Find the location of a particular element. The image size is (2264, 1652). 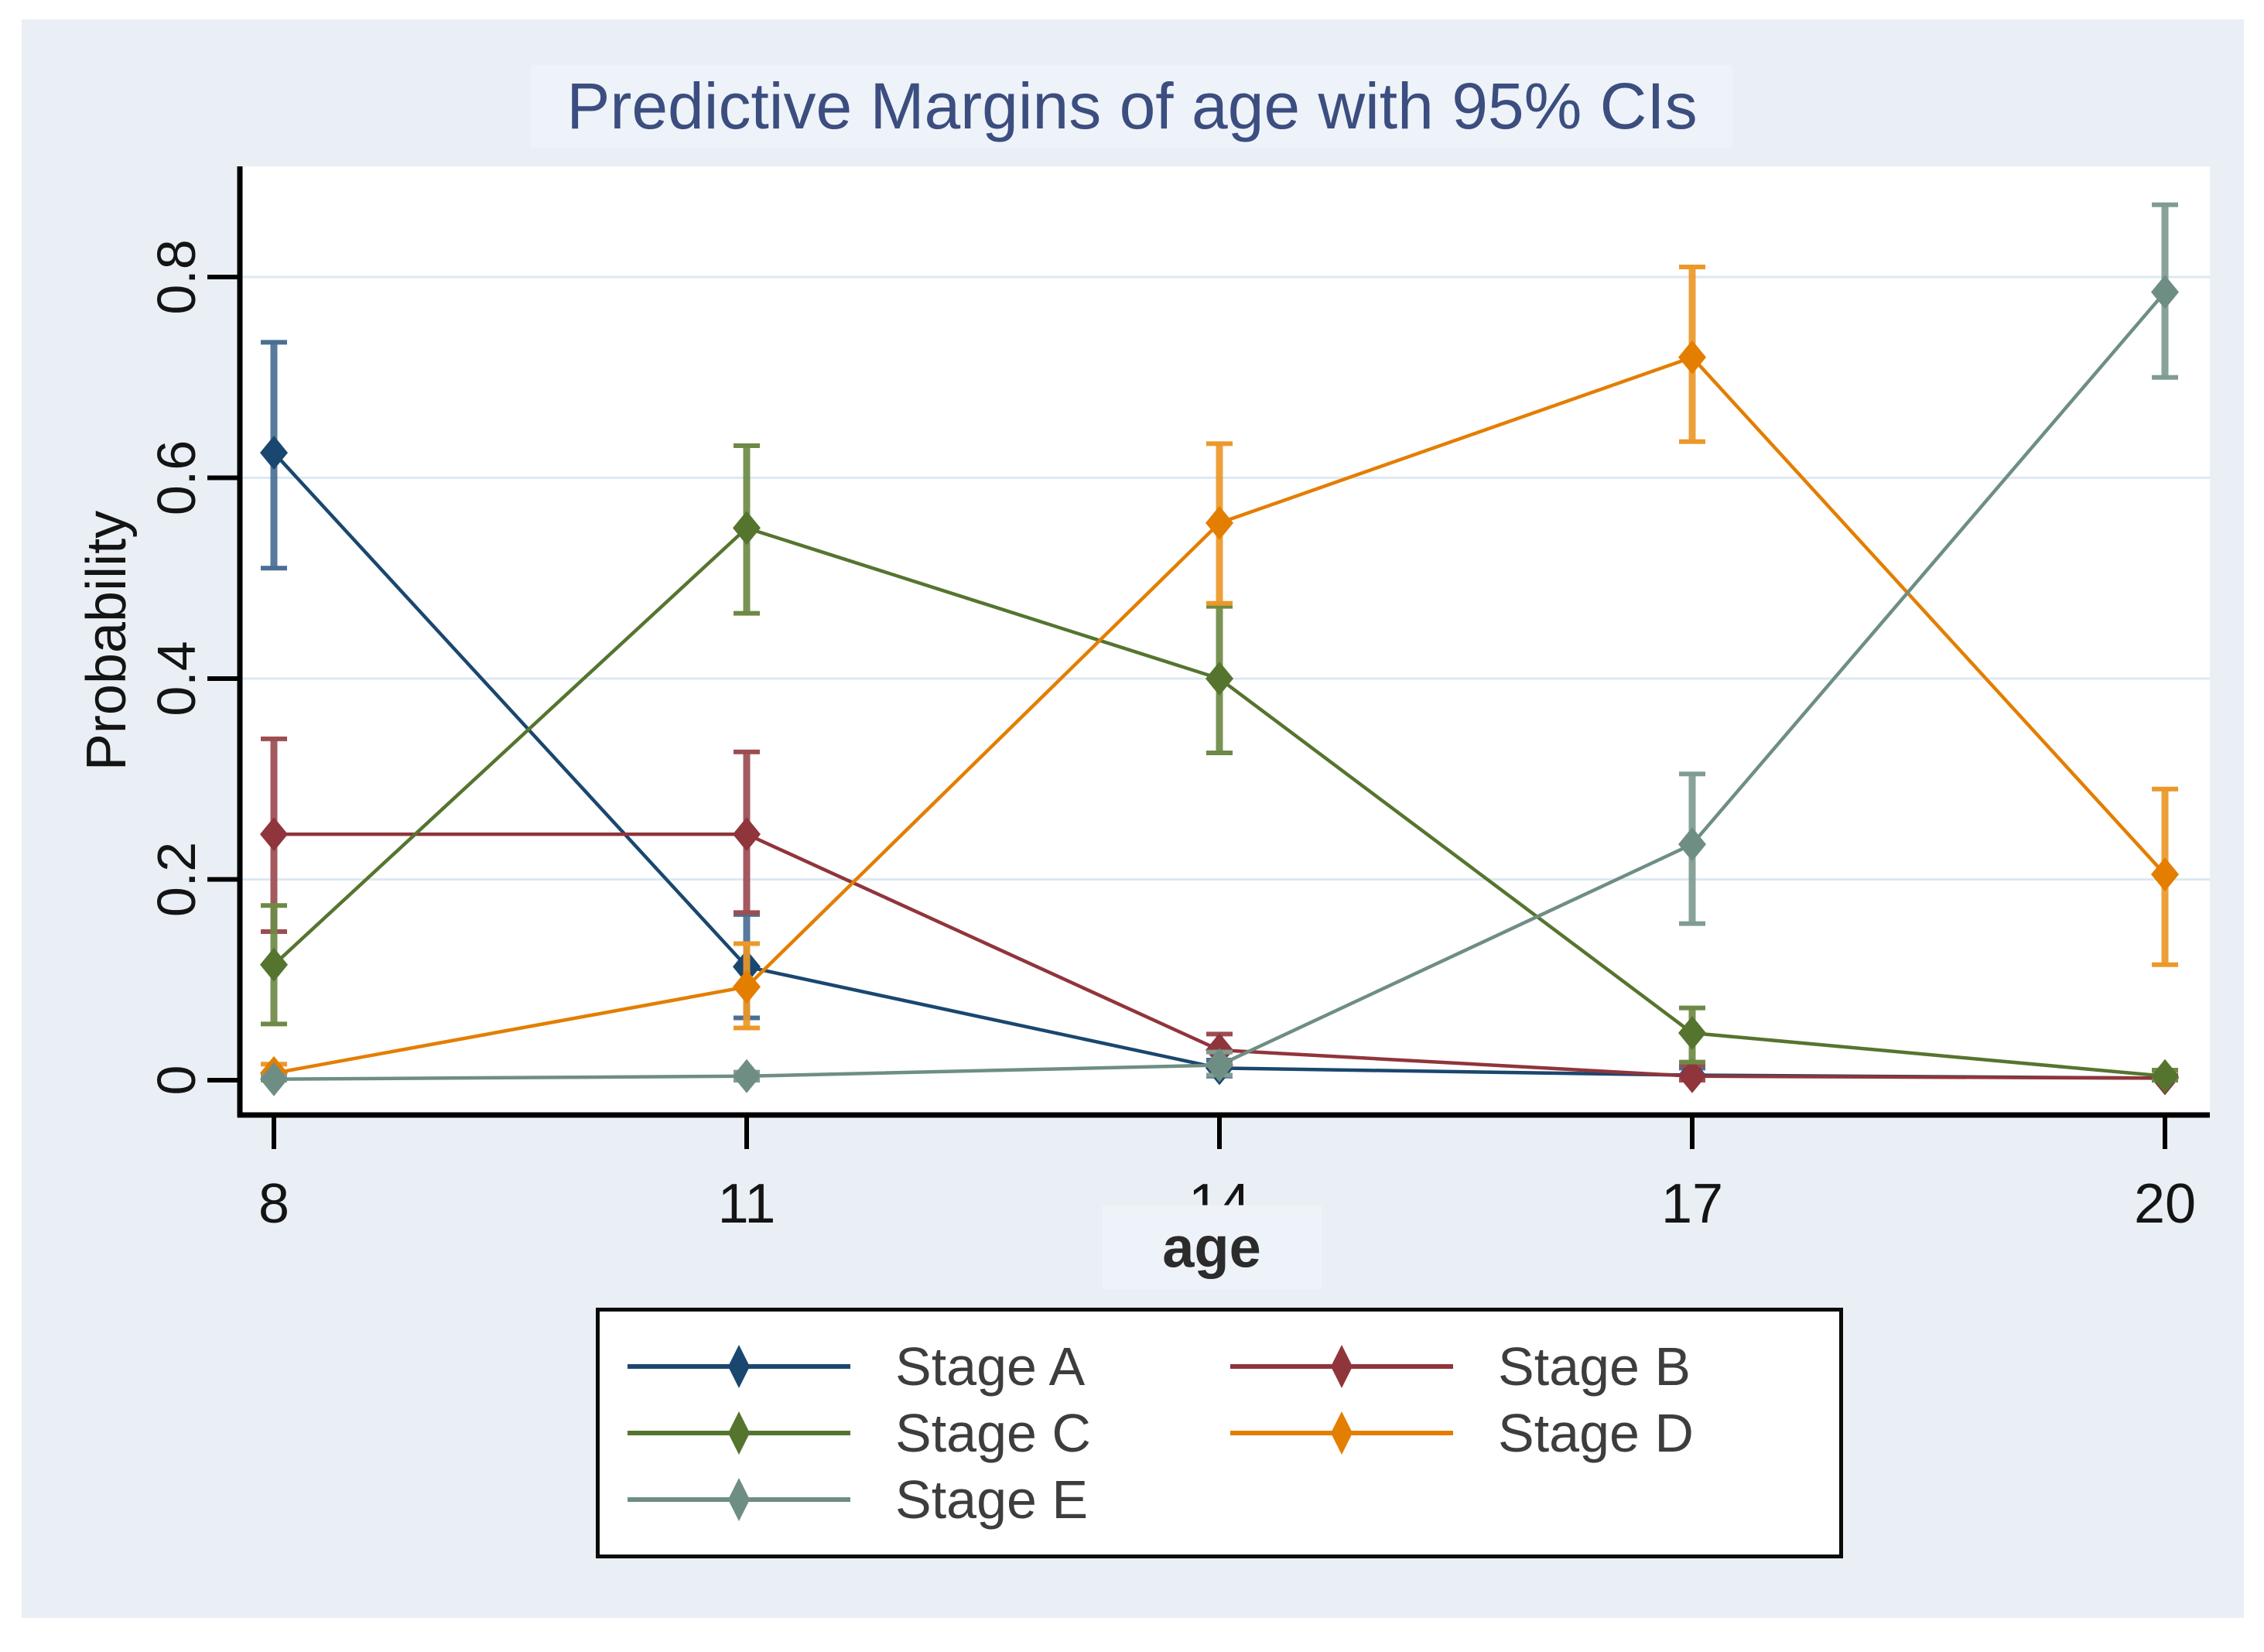

chart-title: Predictive Margins of age with 95% CIs is located at coordinates (1132, 107).